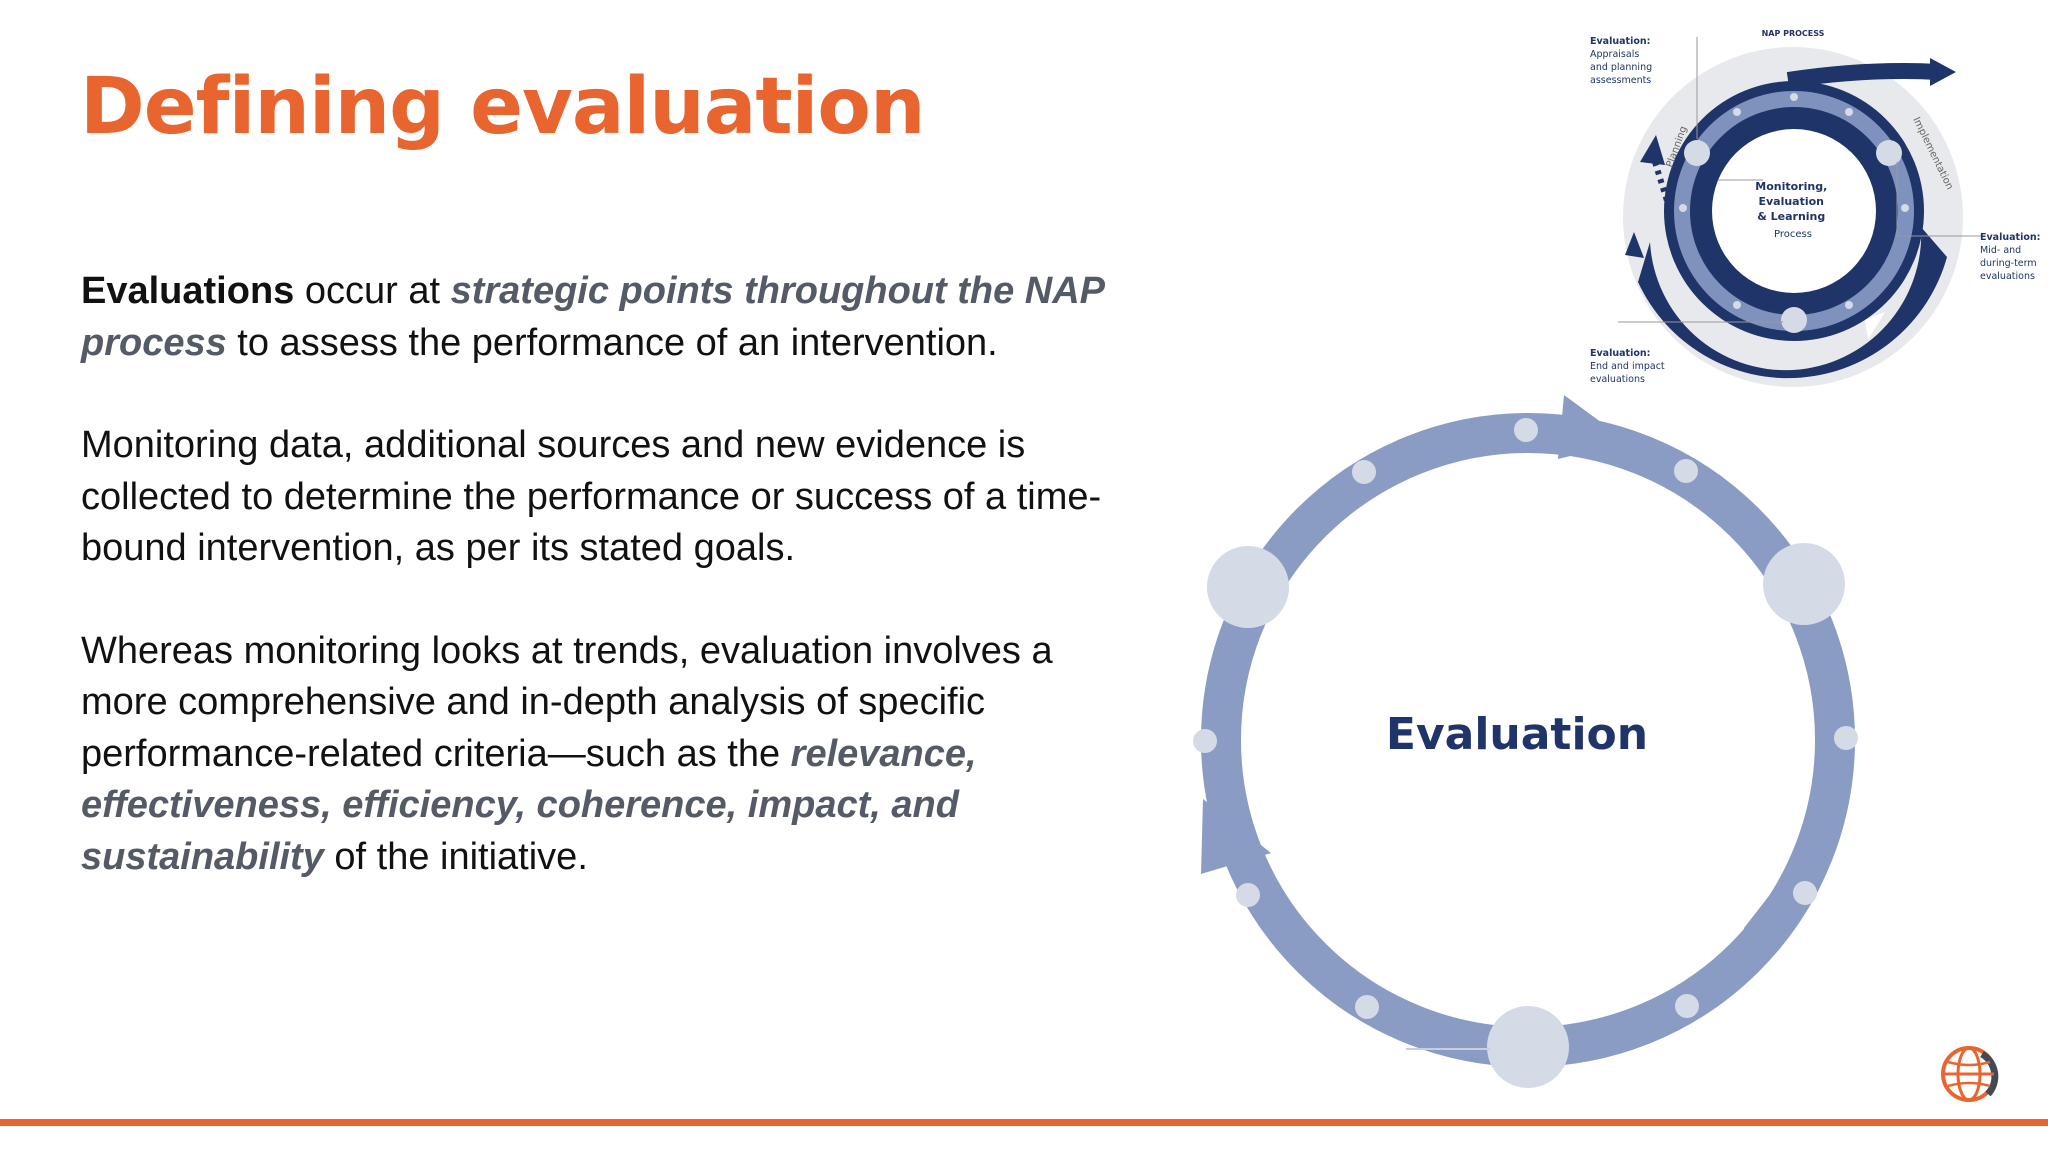 The image size is (2048, 1152). What do you see at coordinates (372, 291) in the screenshot?
I see `paragraph-1-text-a: occur at` at bounding box center [372, 291].